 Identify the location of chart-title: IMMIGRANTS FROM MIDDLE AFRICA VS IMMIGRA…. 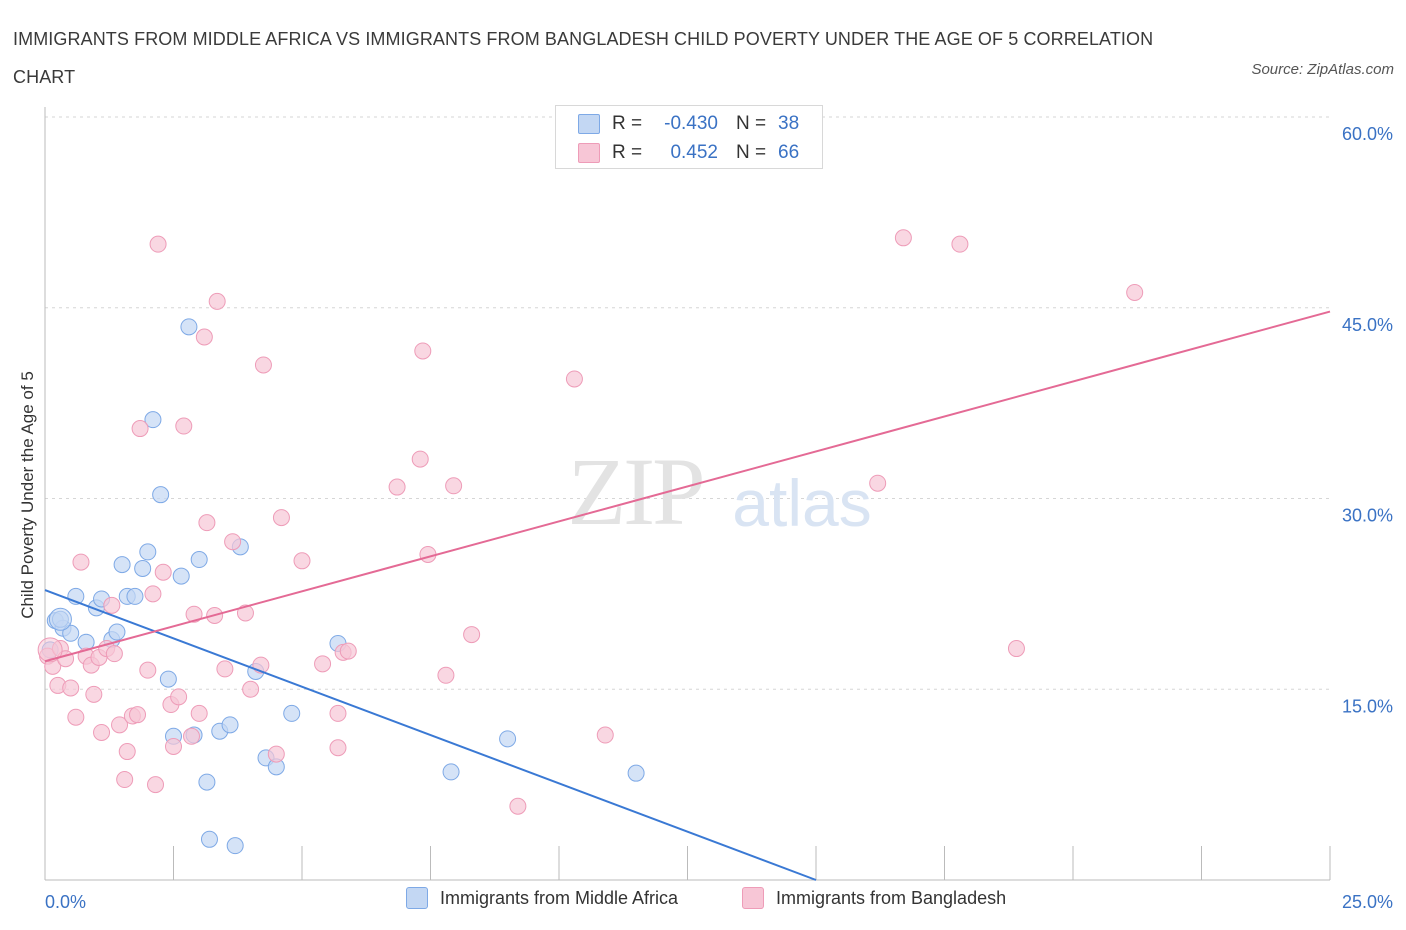
(583, 58).